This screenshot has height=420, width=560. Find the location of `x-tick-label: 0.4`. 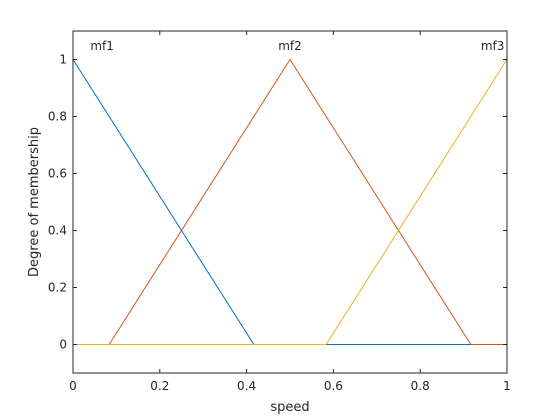

x-tick-label: 0.4 is located at coordinates (246, 386).